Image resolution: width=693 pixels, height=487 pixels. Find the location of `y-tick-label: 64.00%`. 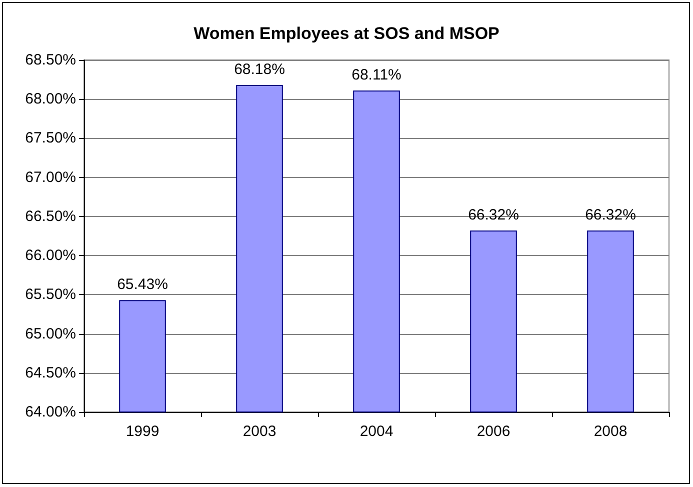

y-tick-label: 64.00% is located at coordinates (50, 412).